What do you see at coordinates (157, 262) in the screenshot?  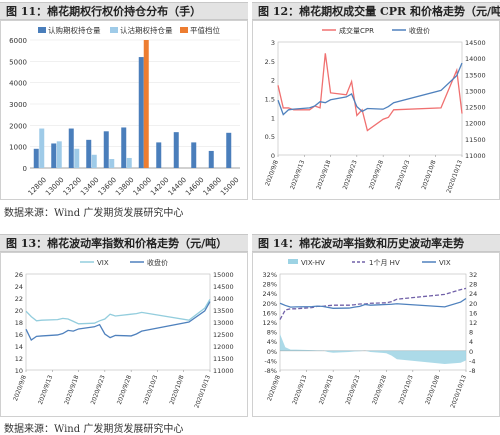 I see `legend-label: 收盘价` at bounding box center [157, 262].